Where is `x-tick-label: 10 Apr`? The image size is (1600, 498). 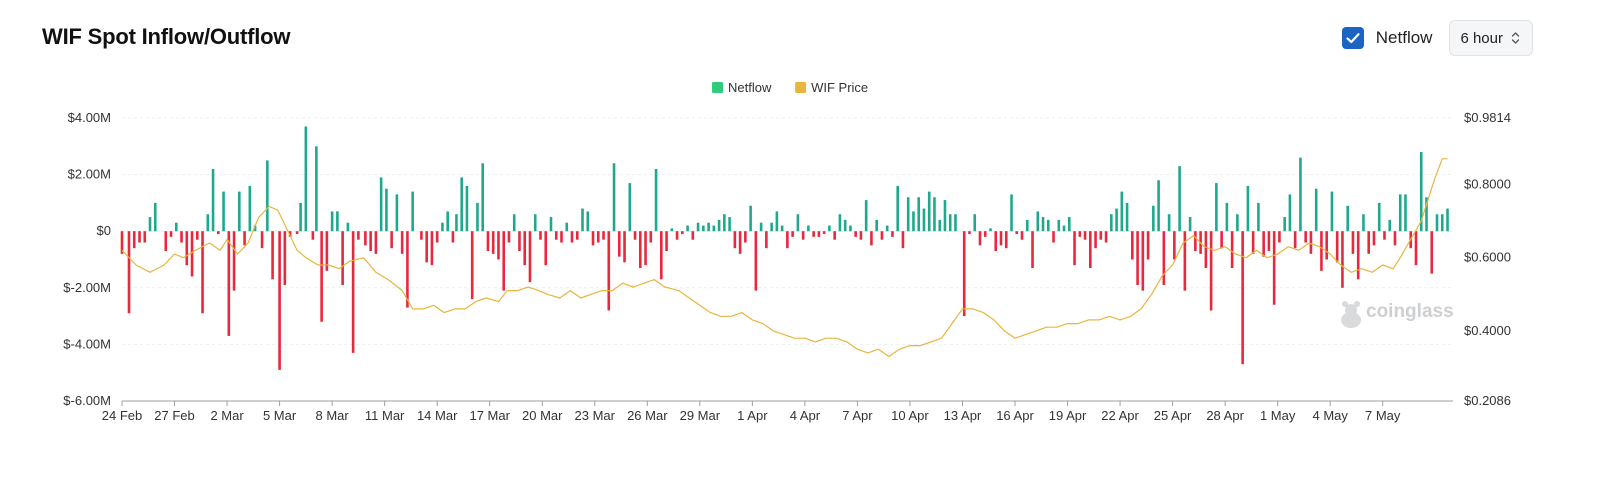
x-tick-label: 10 Apr is located at coordinates (910, 415).